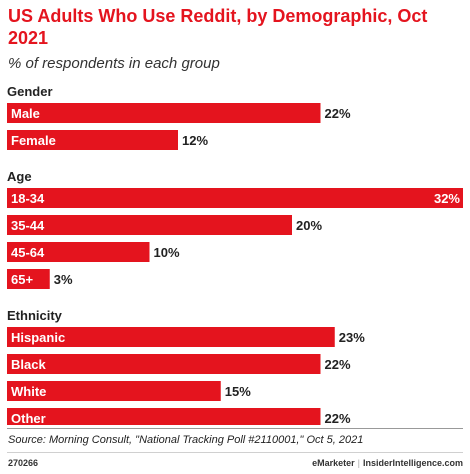  Describe the element at coordinates (92, 140) in the screenshot. I see `bar-female` at that location.